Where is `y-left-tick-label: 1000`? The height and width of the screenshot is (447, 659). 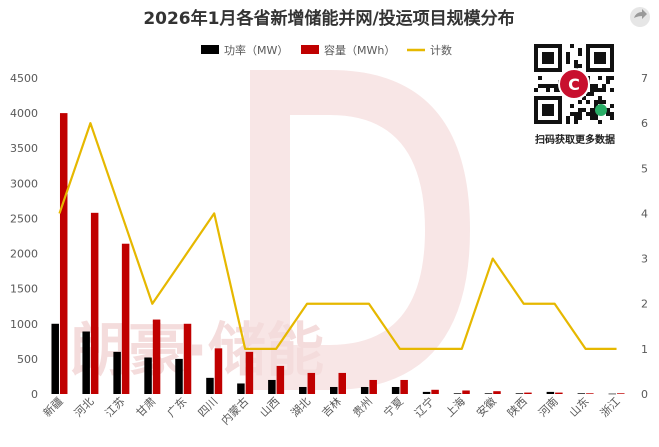
y-left-tick-label: 1000 is located at coordinates (24, 324).